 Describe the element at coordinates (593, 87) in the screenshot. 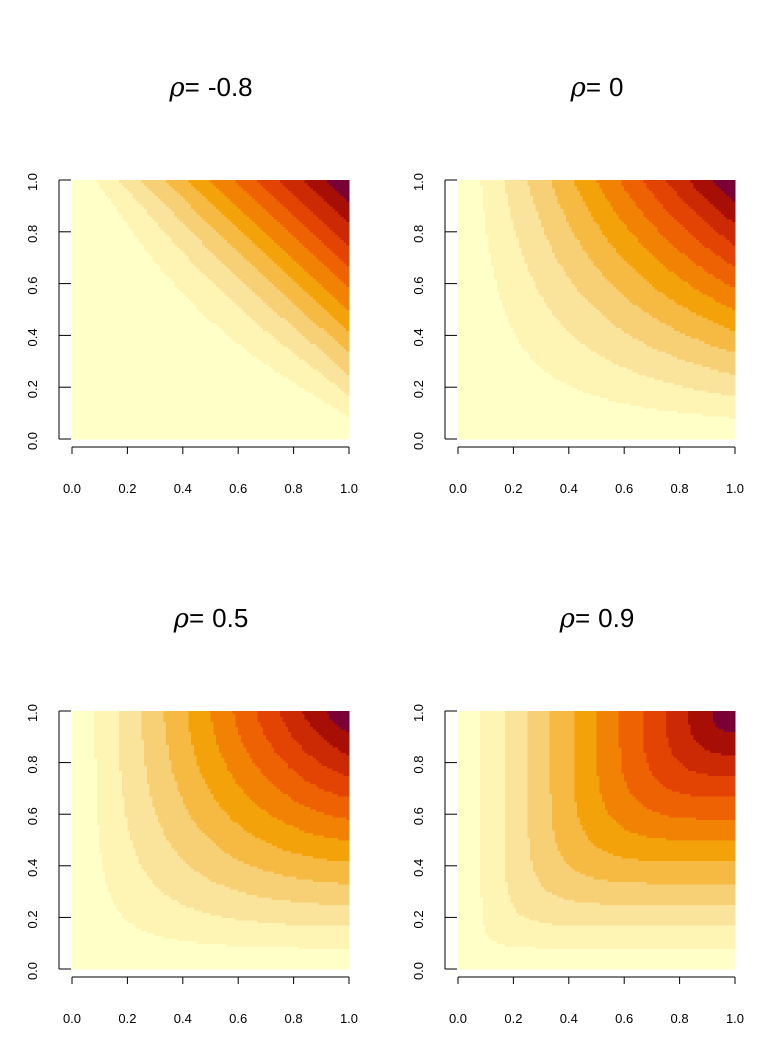

I see `title-equals: =` at that location.